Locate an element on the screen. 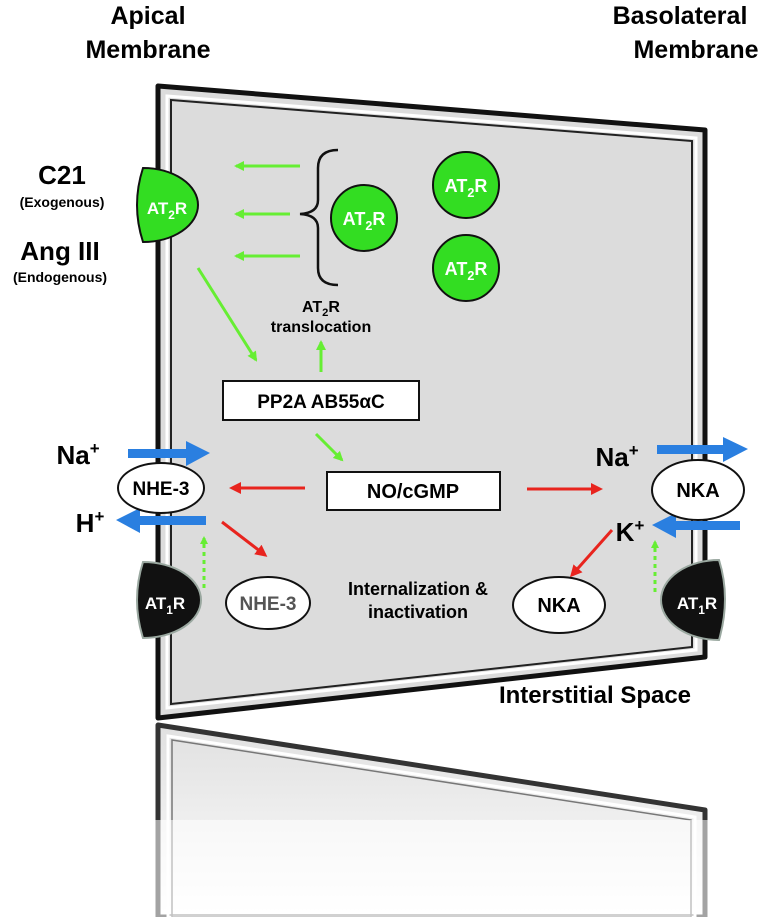 Image resolution: width=768 pixels, height=917 pixels. at2r-vesicle-bottom-right: AT2R is located at coordinates (466, 268).